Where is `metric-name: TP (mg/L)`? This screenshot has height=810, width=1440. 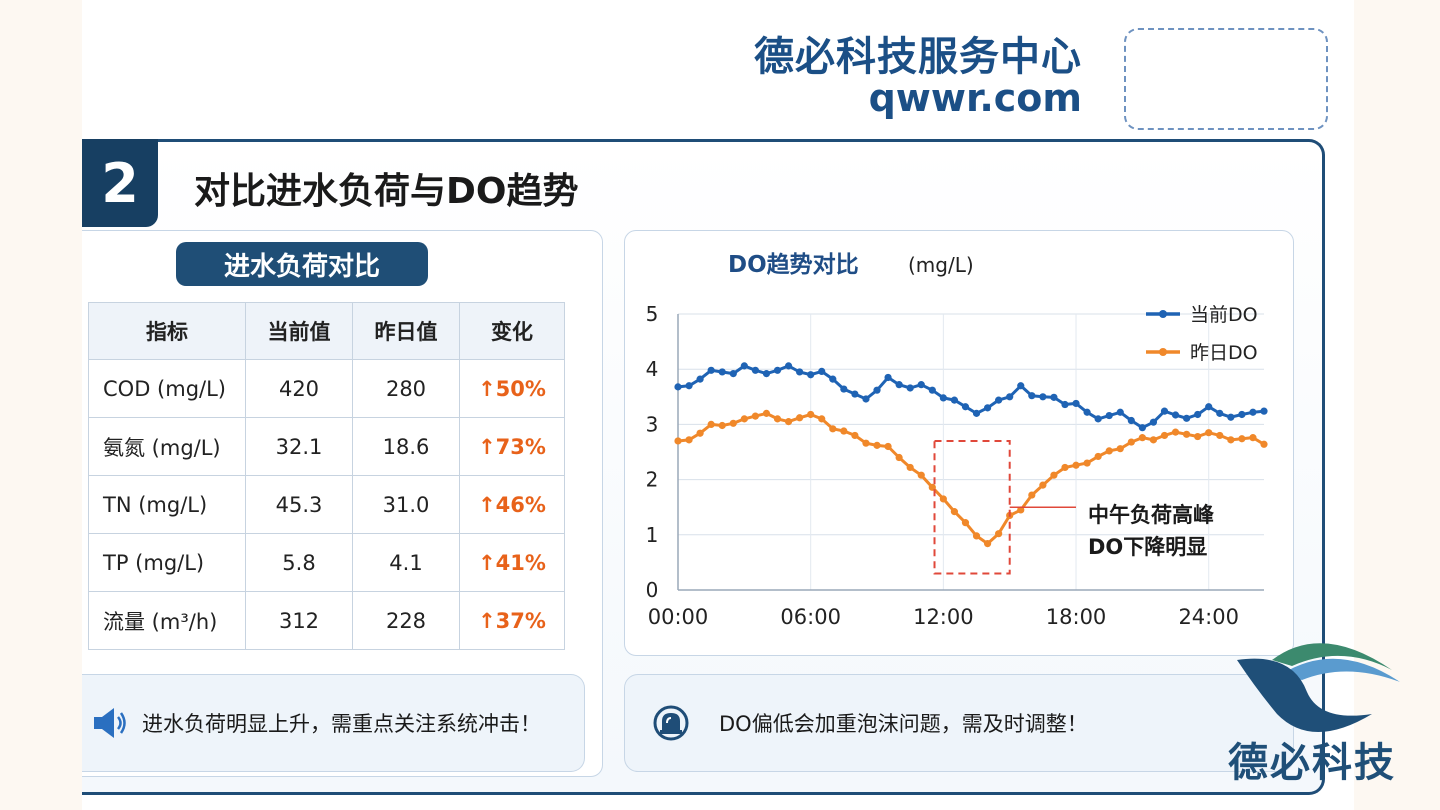
metric-name: TP (mg/L) is located at coordinates (167, 562).